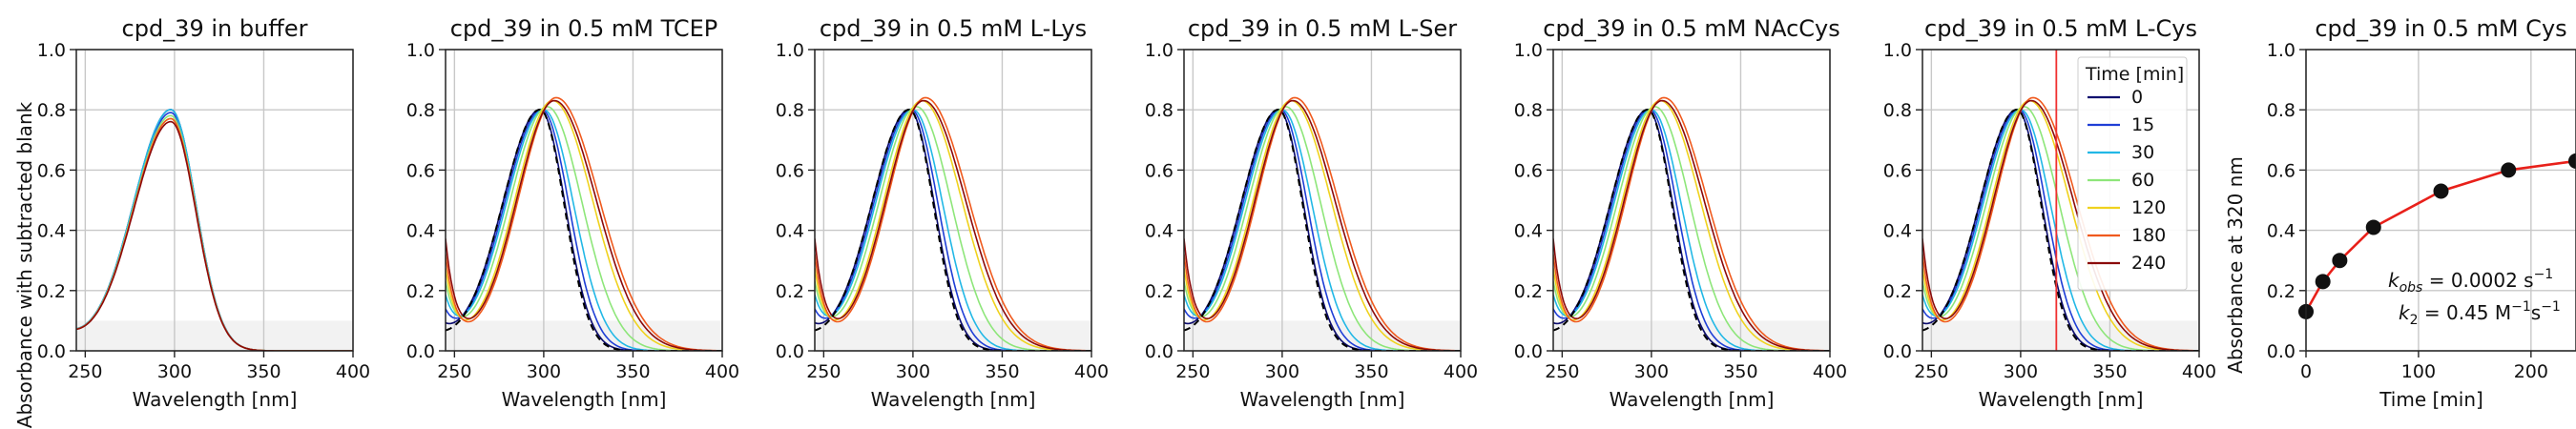 This screenshot has width=2576, height=429. What do you see at coordinates (2440, 200) in the screenshot?
I see `plot-frame` at bounding box center [2440, 200].